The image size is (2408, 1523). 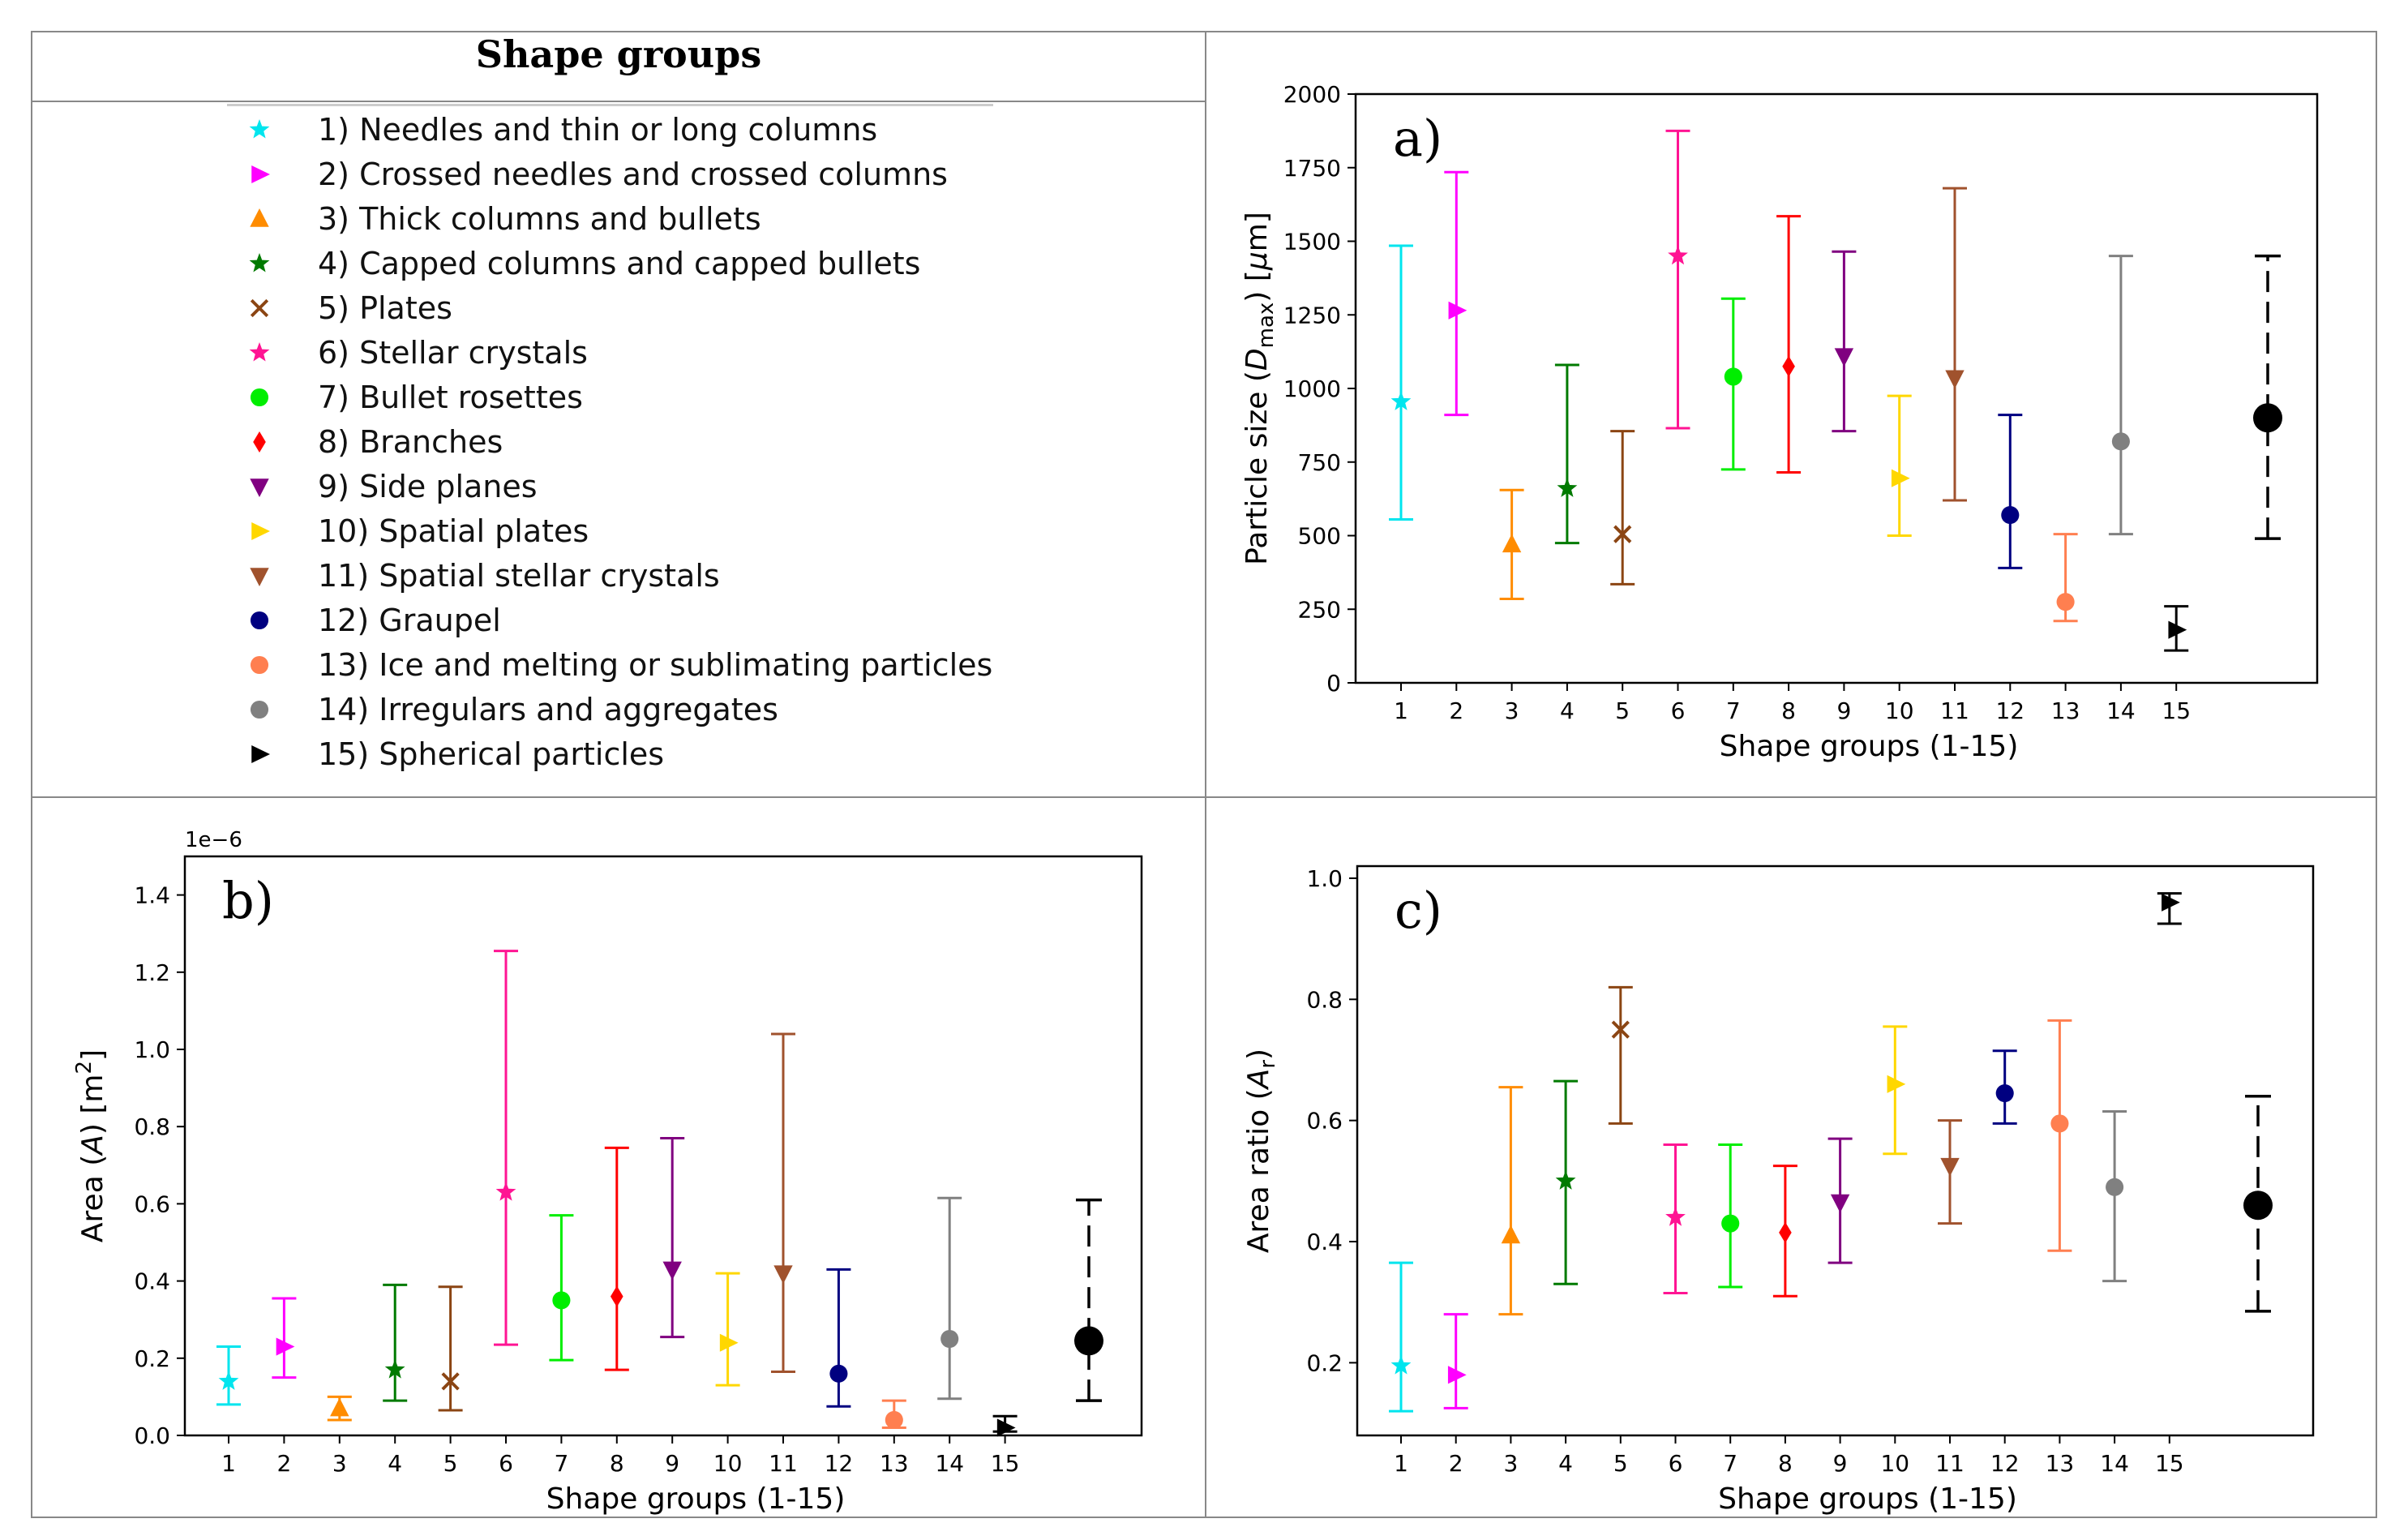 What do you see at coordinates (152, 972) in the screenshot?
I see `y-tick-label: 1.2` at bounding box center [152, 972].